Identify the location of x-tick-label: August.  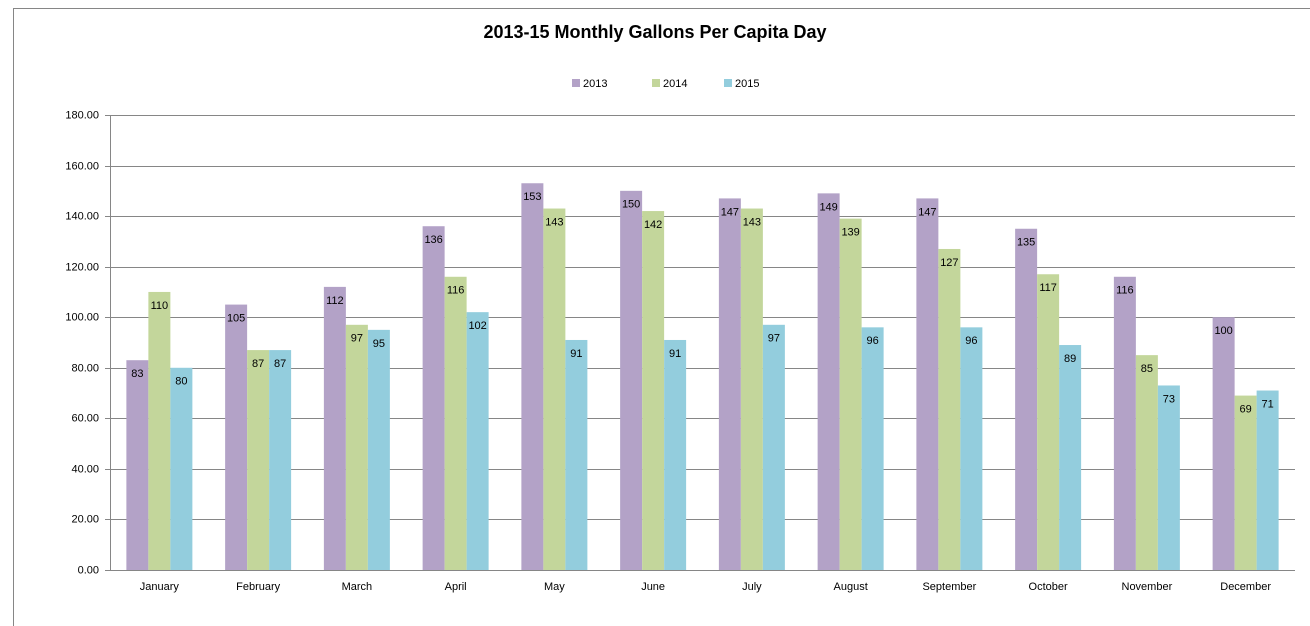
(851, 587).